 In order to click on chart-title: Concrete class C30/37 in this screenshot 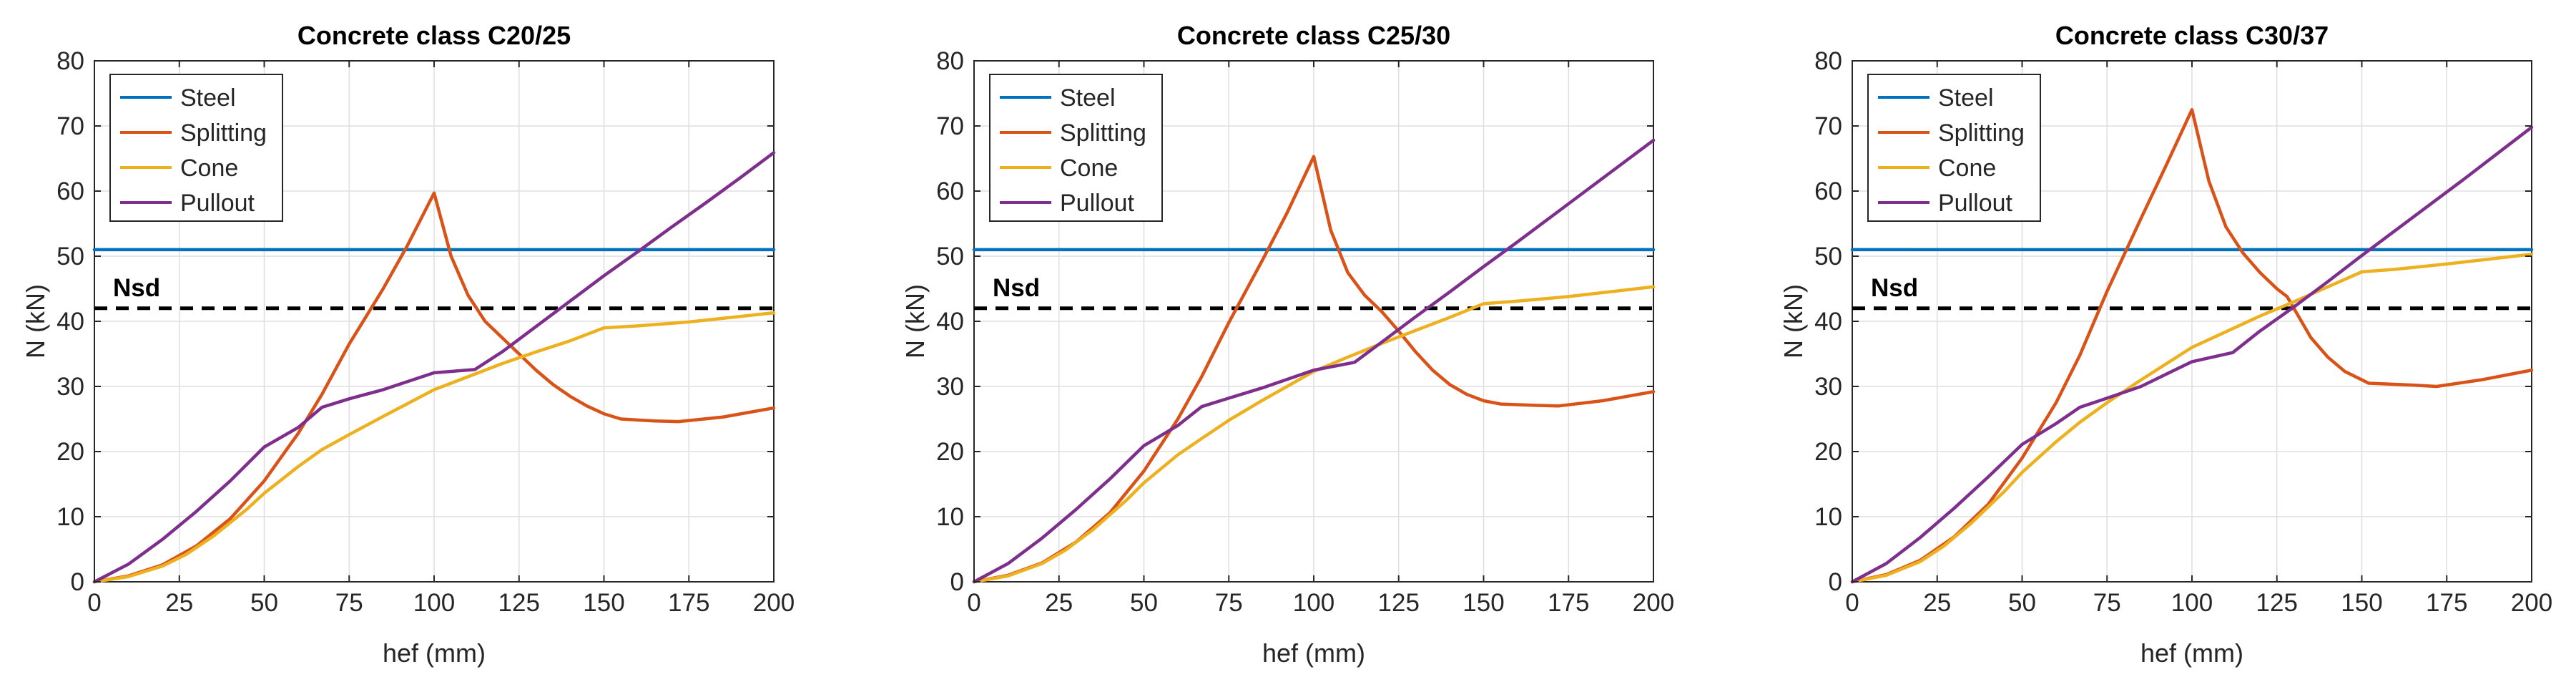, I will do `click(2192, 35)`.